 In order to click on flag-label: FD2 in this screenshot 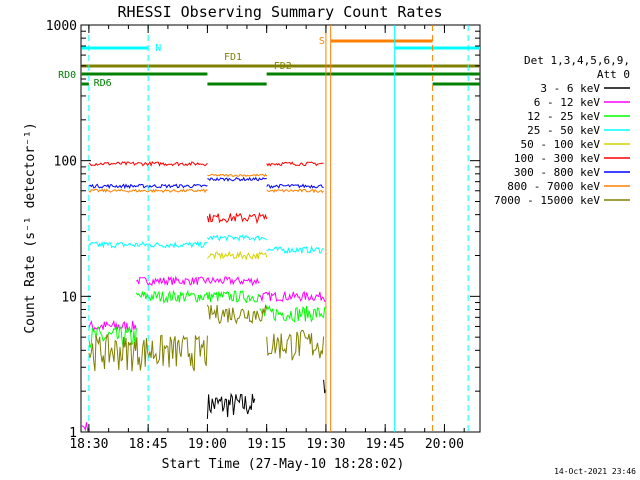, I will do `click(283, 66)`.